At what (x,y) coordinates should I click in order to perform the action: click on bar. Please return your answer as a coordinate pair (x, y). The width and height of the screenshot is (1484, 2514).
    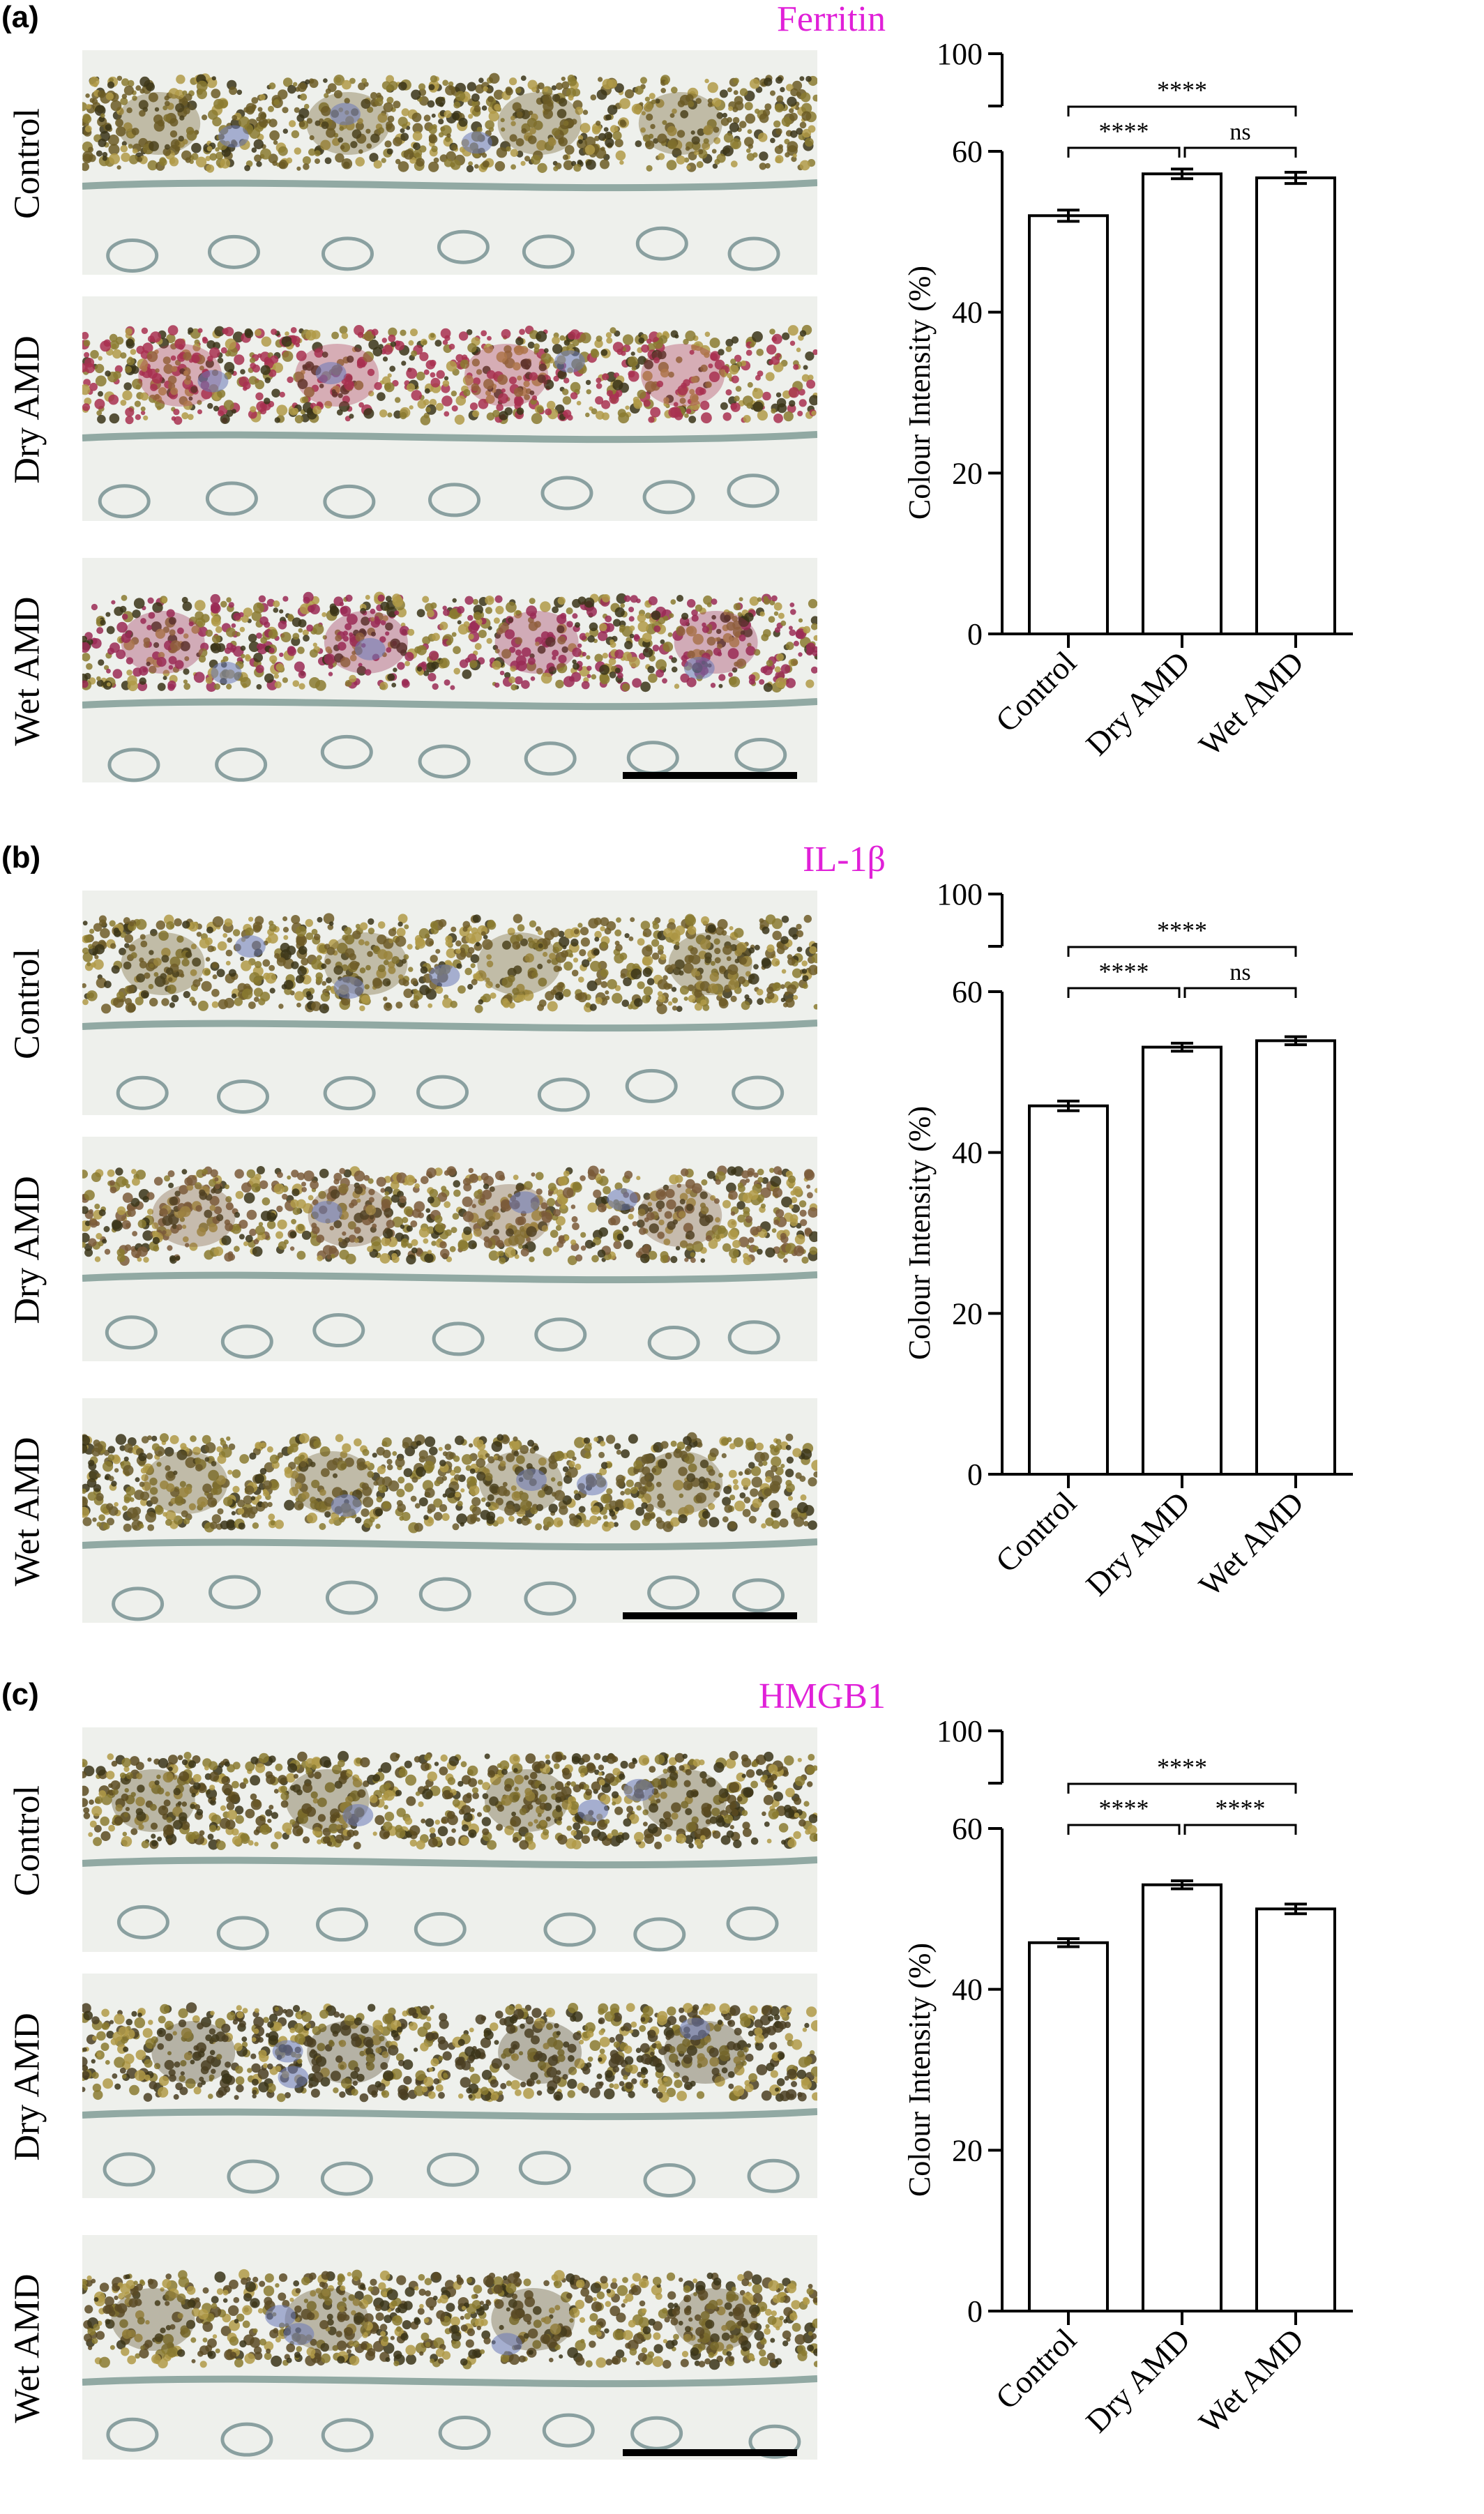
    Looking at the image, I should click on (1182, 404).